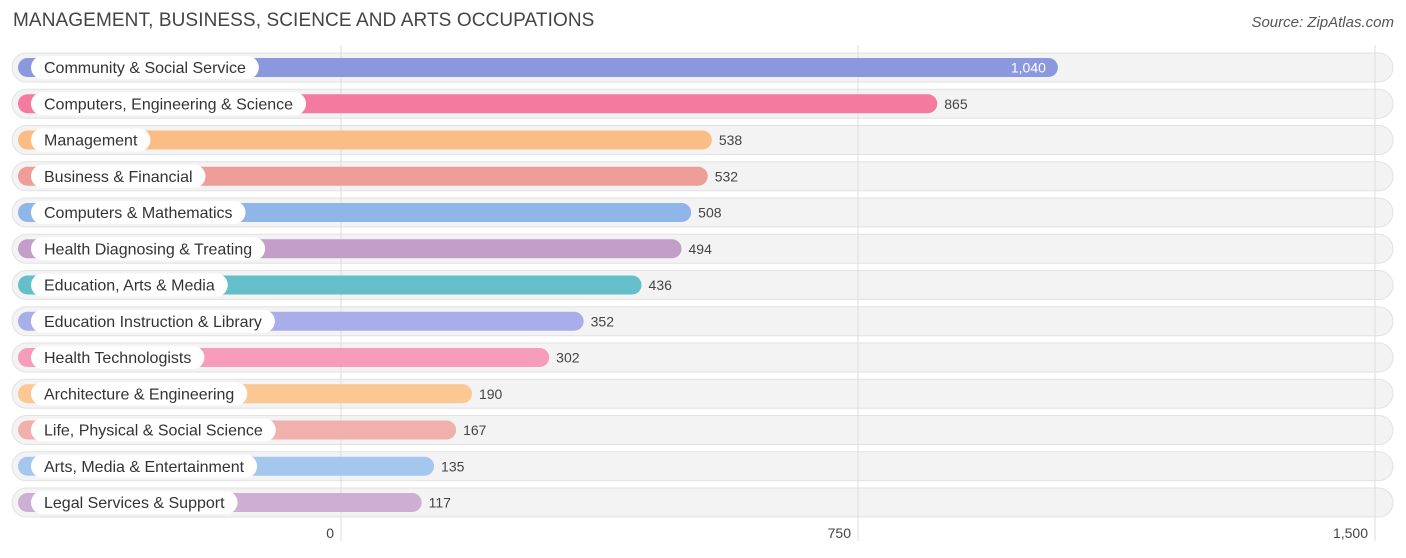 This screenshot has height=558, width=1406. What do you see at coordinates (1350, 533) in the screenshot?
I see `tick-label: 1,500` at bounding box center [1350, 533].